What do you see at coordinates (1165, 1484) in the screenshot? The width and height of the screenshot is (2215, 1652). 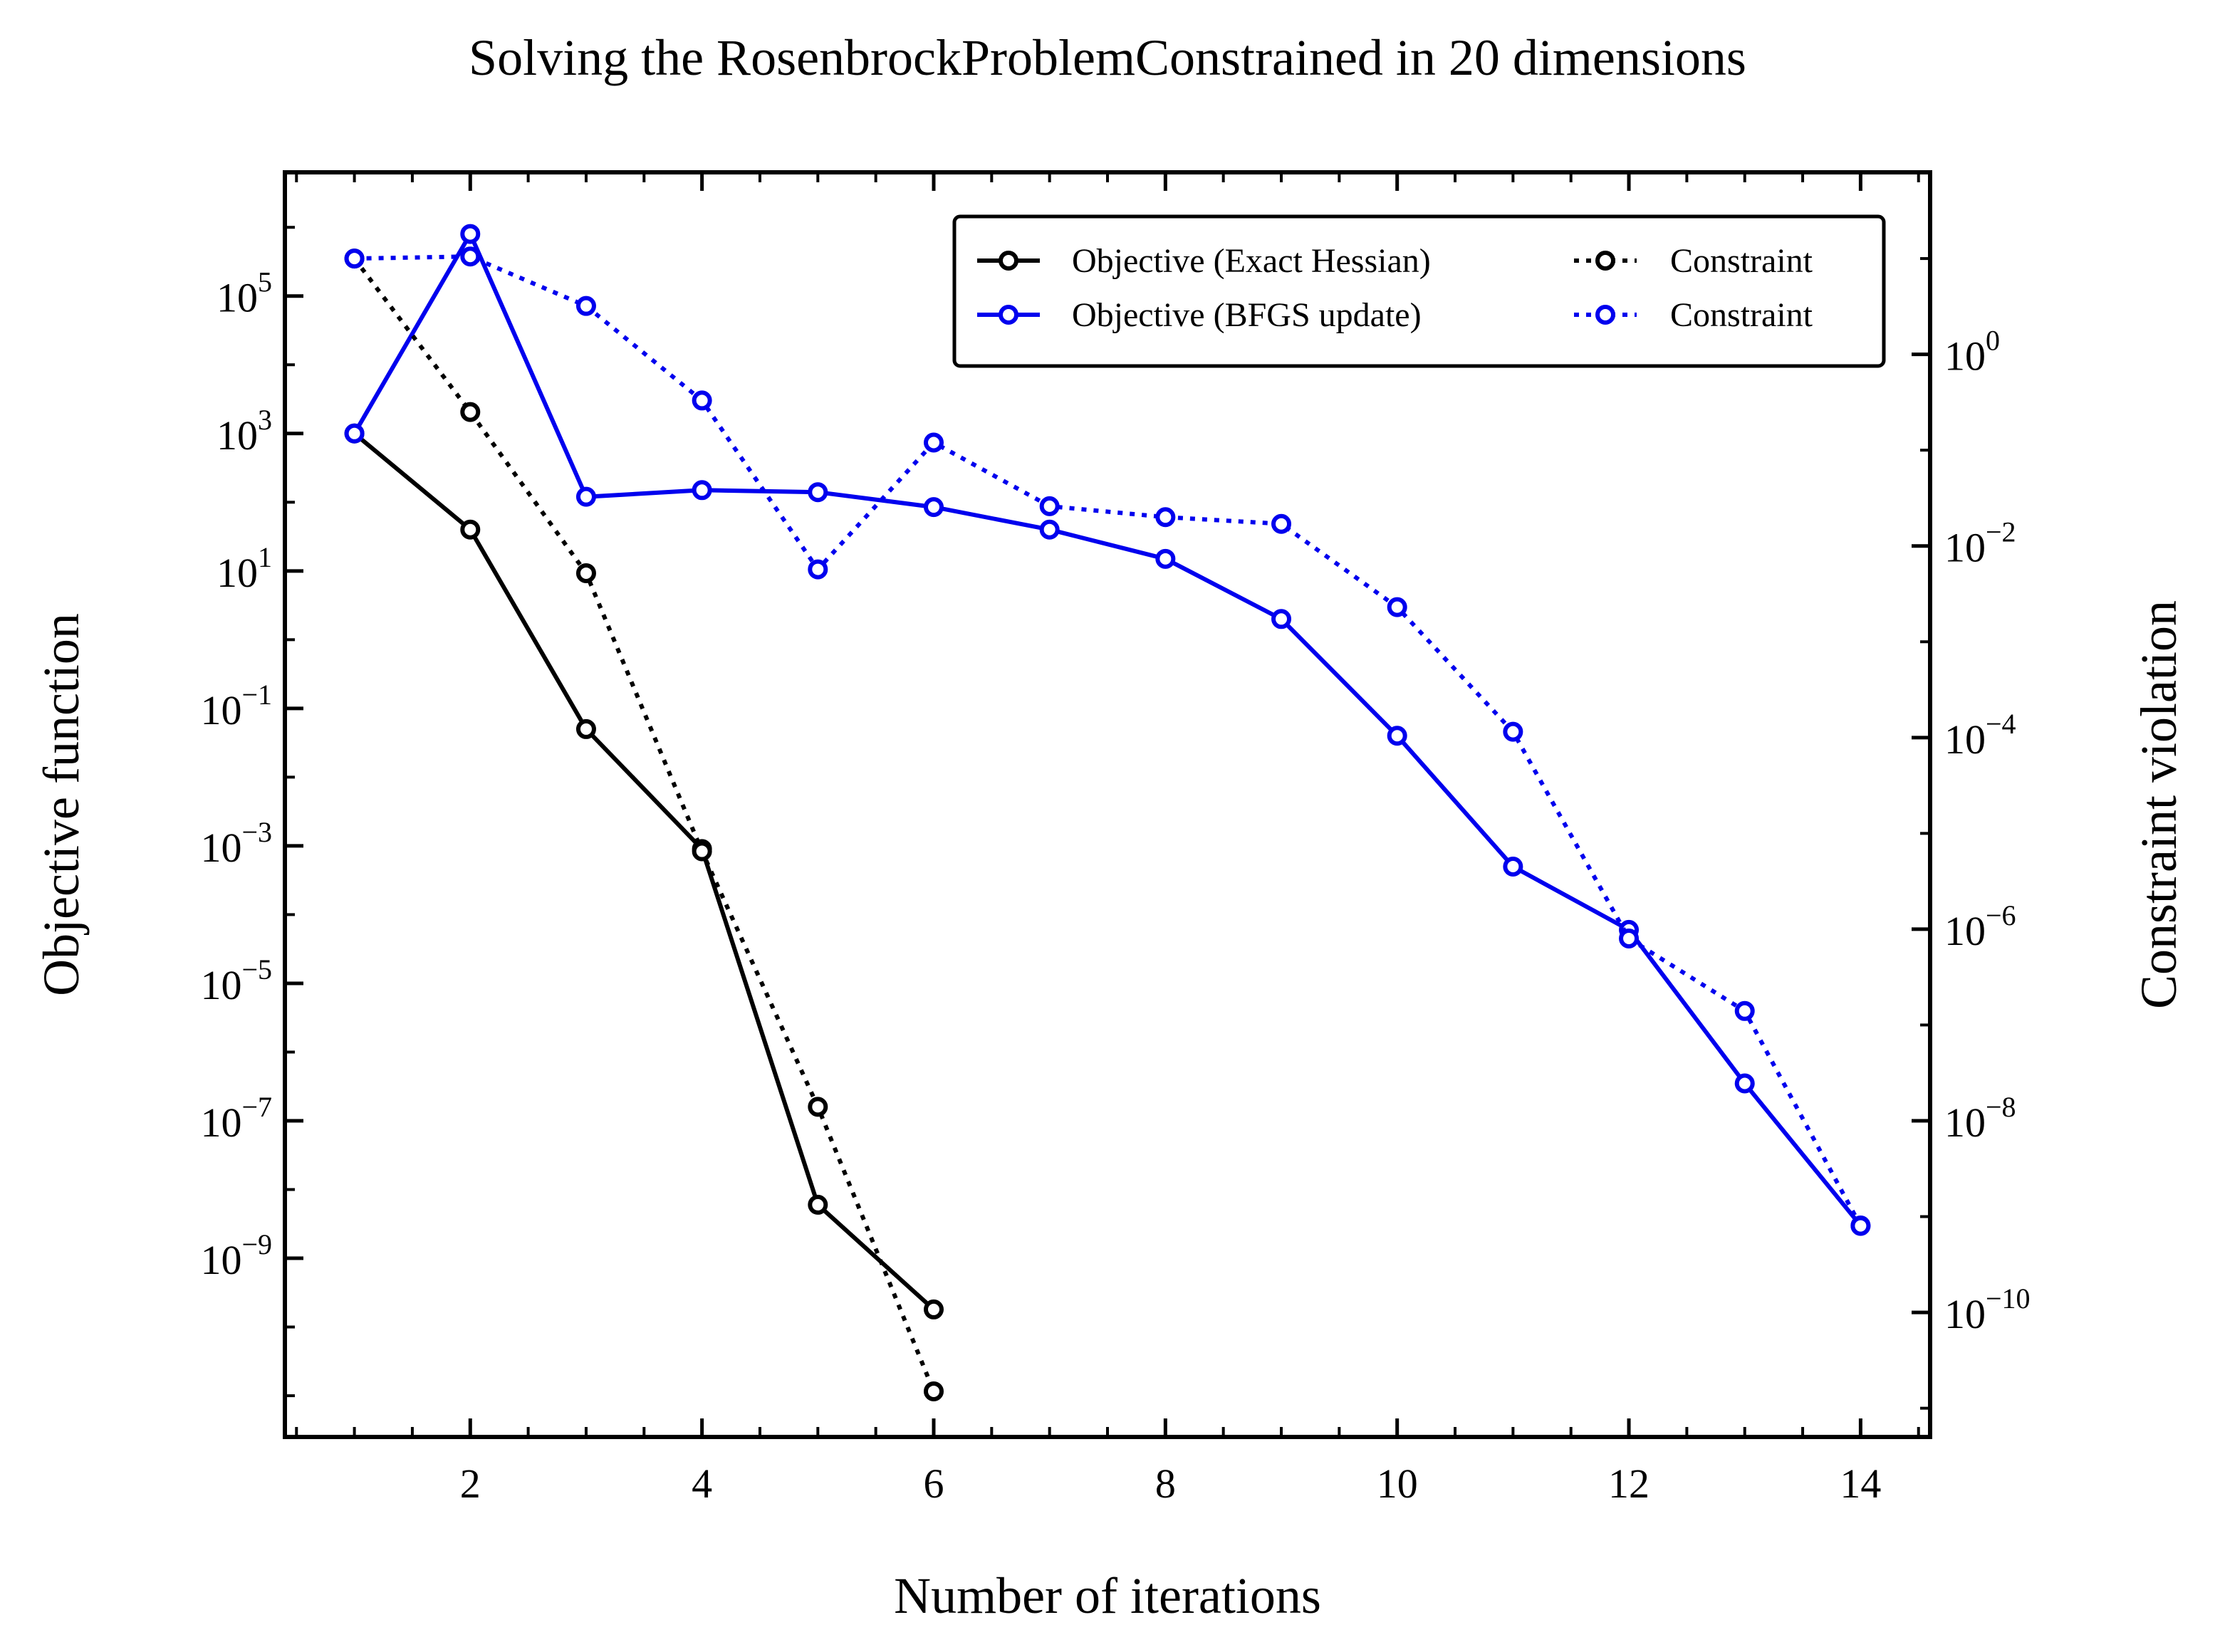 I see `x-tick-label: 8` at bounding box center [1165, 1484].